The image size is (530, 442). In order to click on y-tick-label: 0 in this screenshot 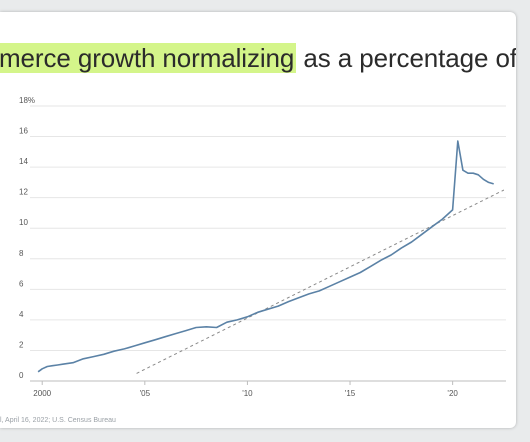, I will do `click(21, 375)`.